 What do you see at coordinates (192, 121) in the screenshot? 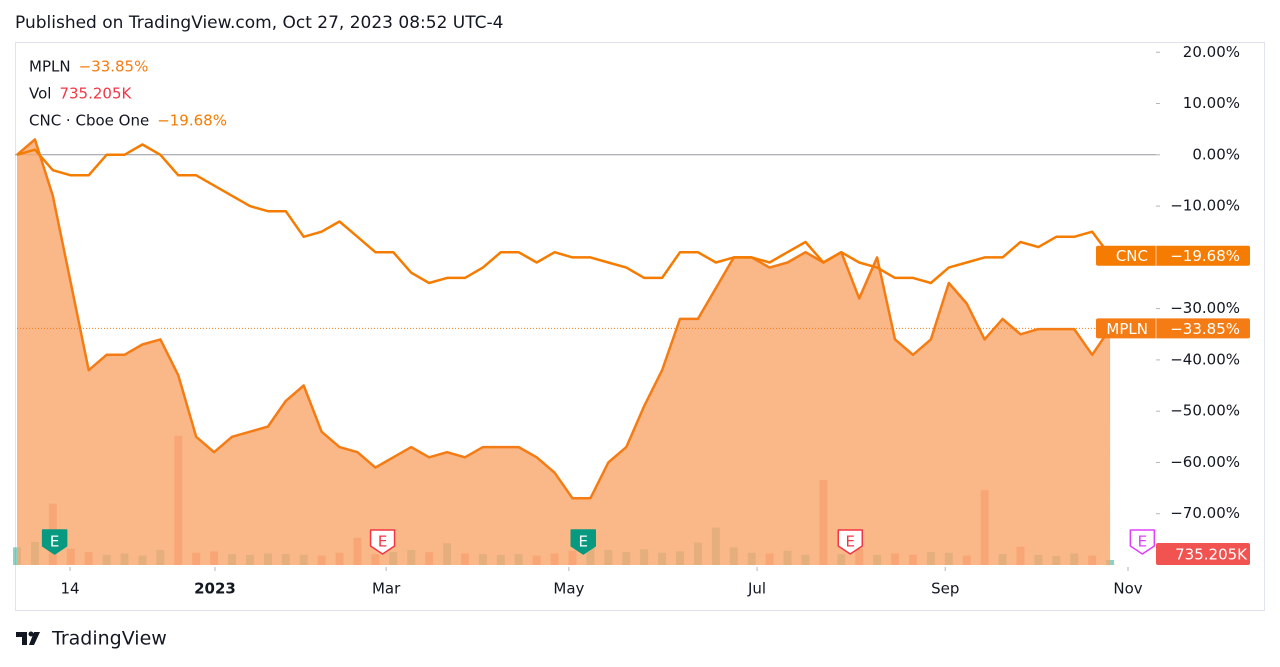
I see `legend-value: −19.68%` at bounding box center [192, 121].